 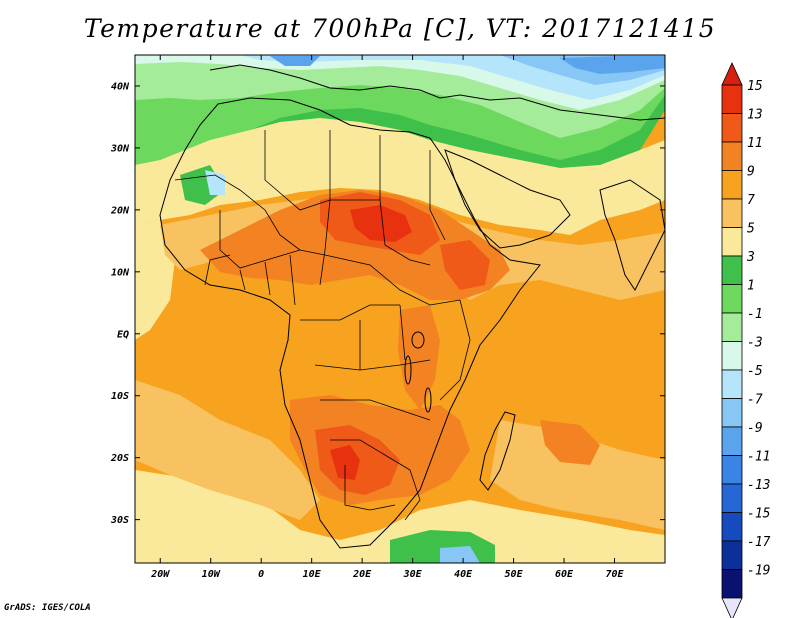 I want to click on lon-tick-label: 50E, so click(x=514, y=574).